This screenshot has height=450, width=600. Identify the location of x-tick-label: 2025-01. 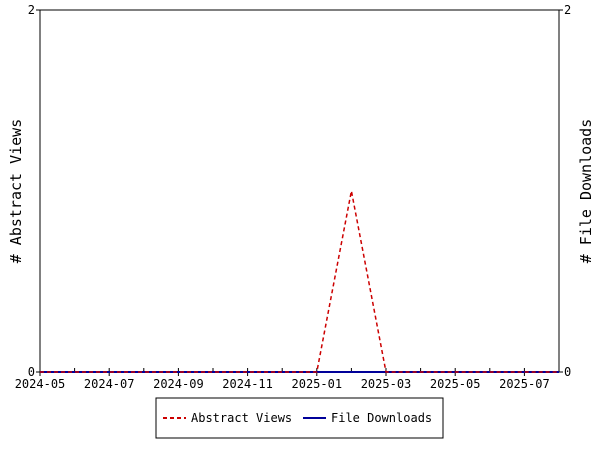
(317, 384).